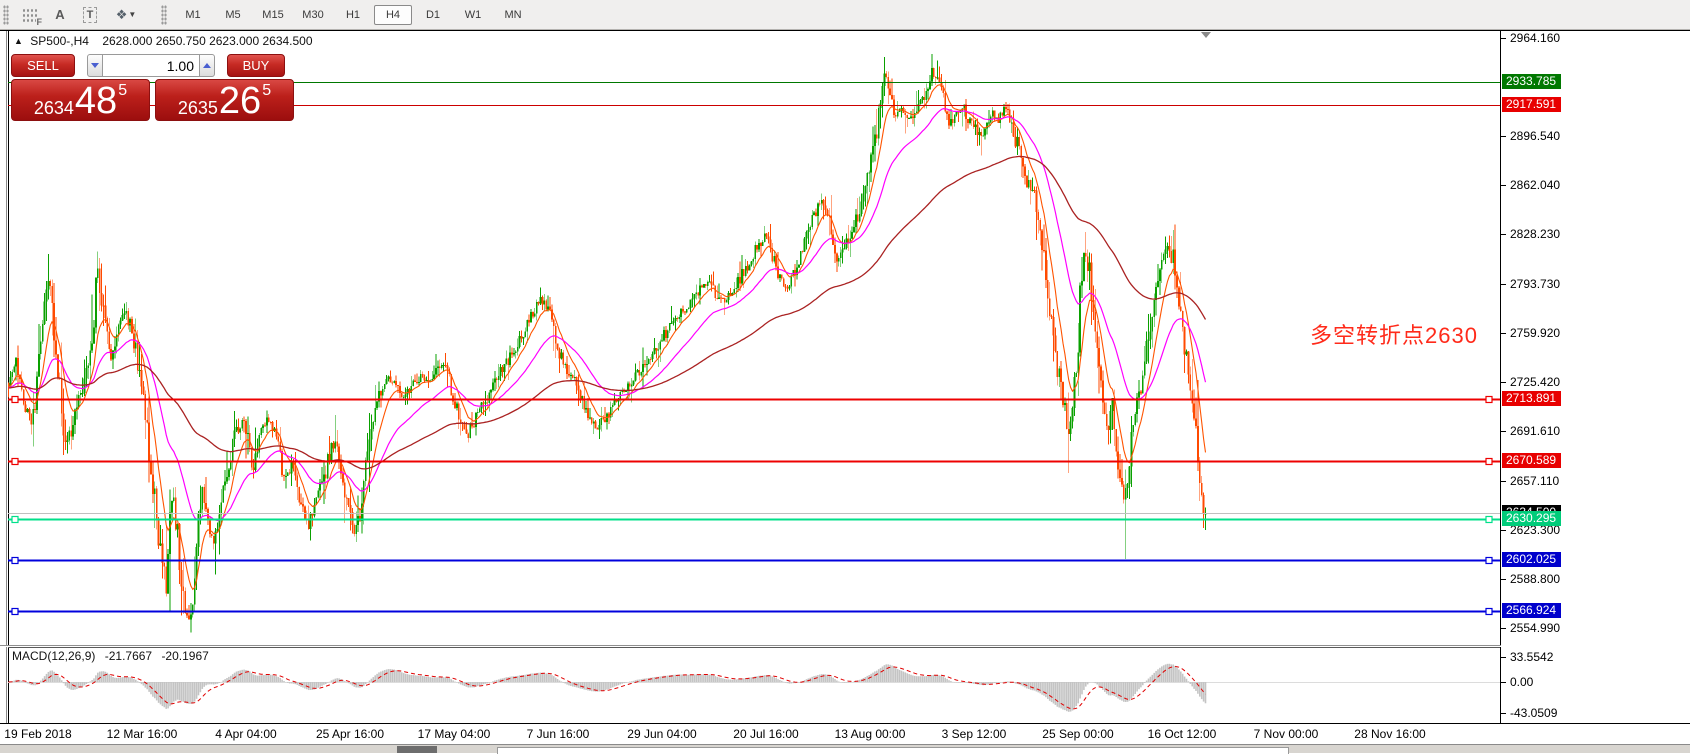 The image size is (1690, 754). I want to click on sell-price-sup: 5, so click(123, 90).